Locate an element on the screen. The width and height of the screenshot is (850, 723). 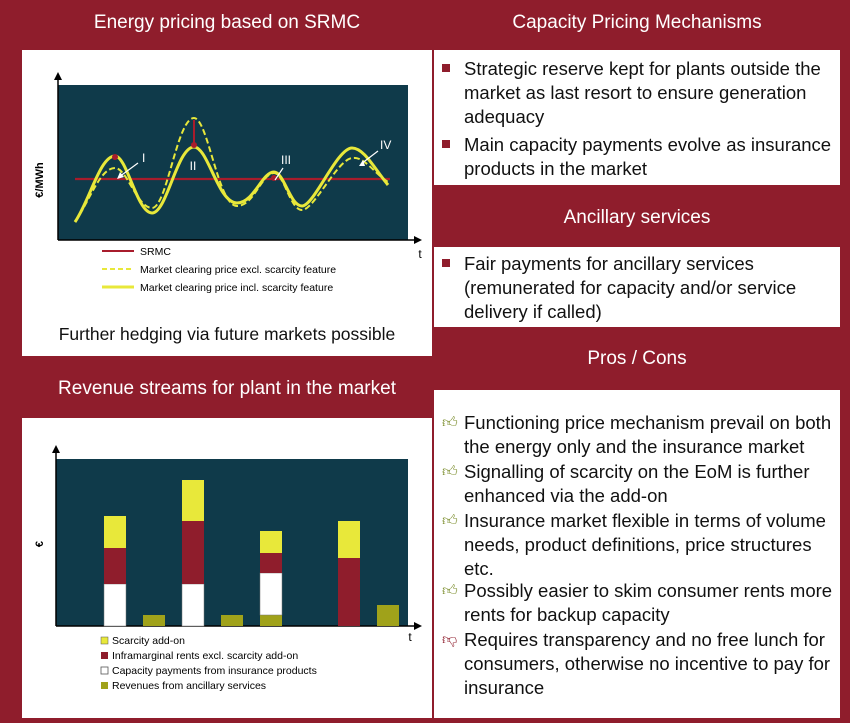
bar3-capacity is located at coordinates (271, 594).